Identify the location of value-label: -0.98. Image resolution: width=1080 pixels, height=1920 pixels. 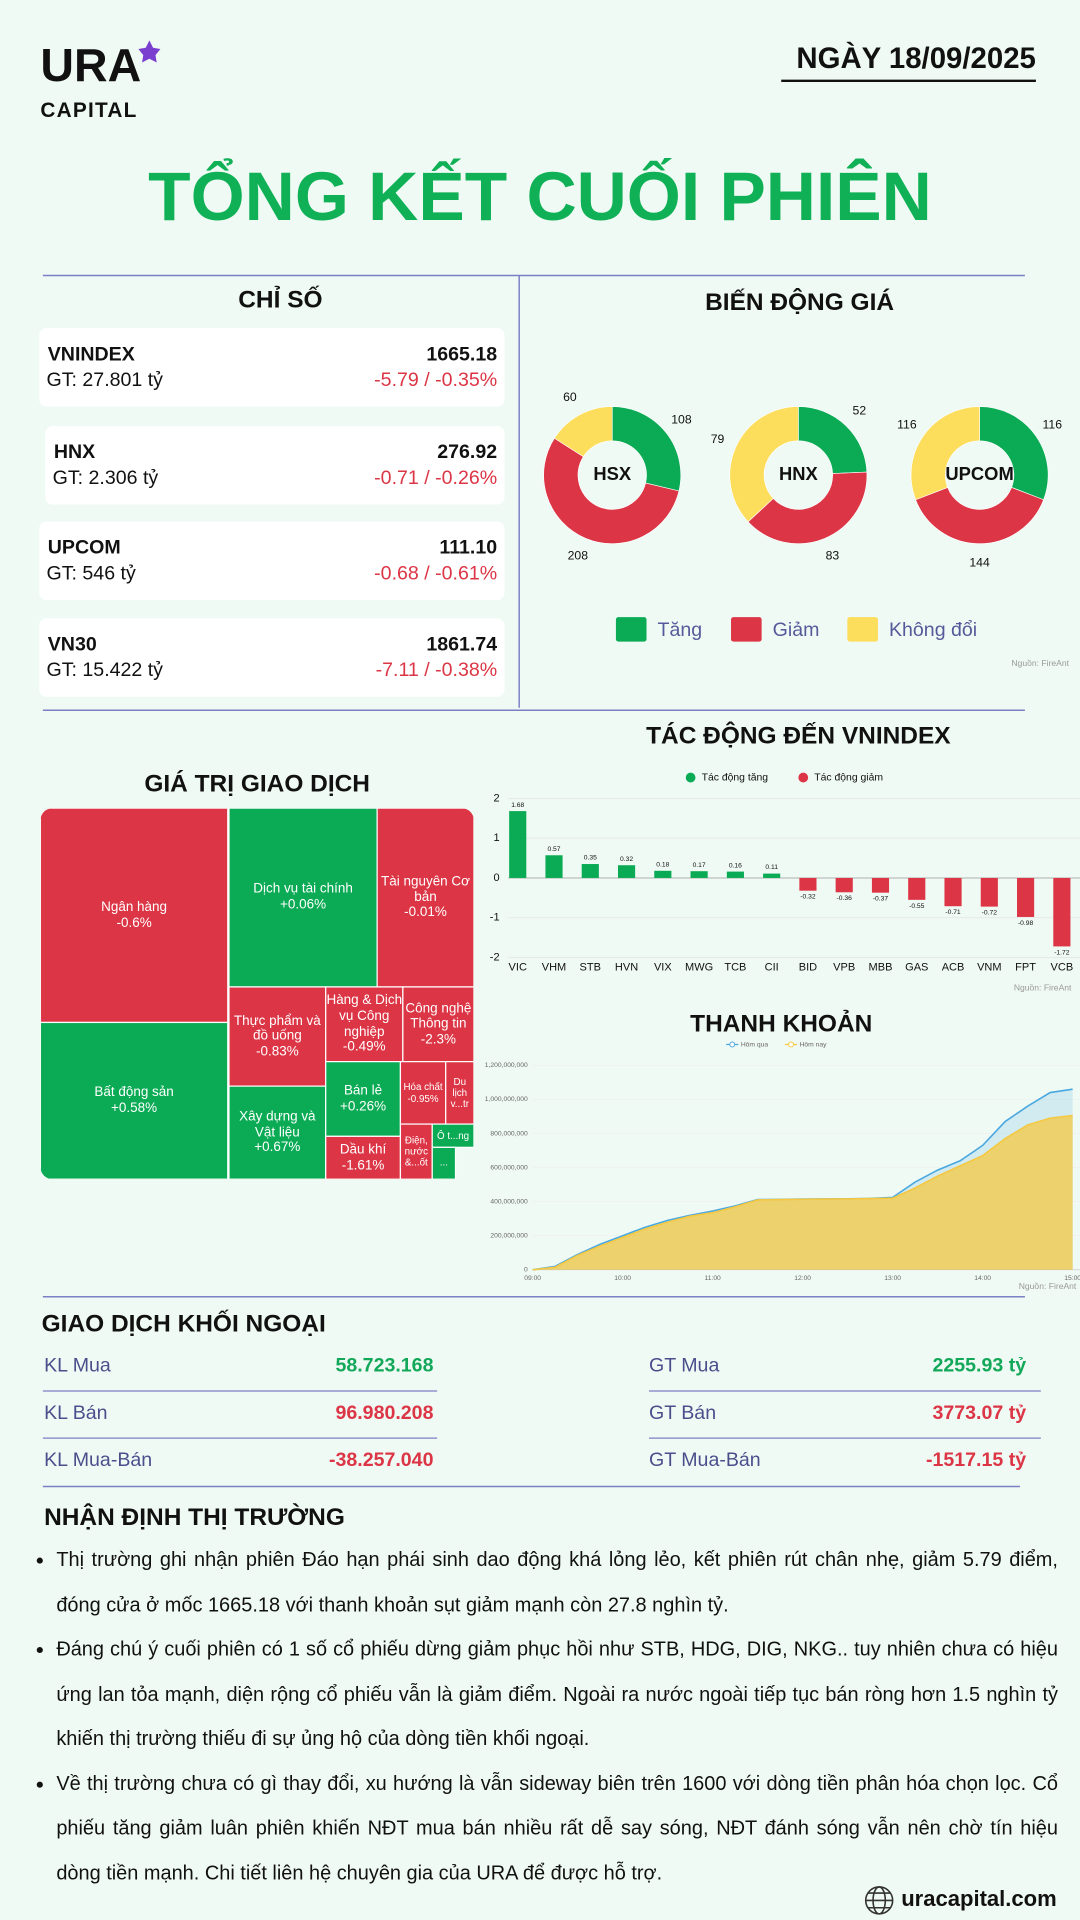
(1026, 923).